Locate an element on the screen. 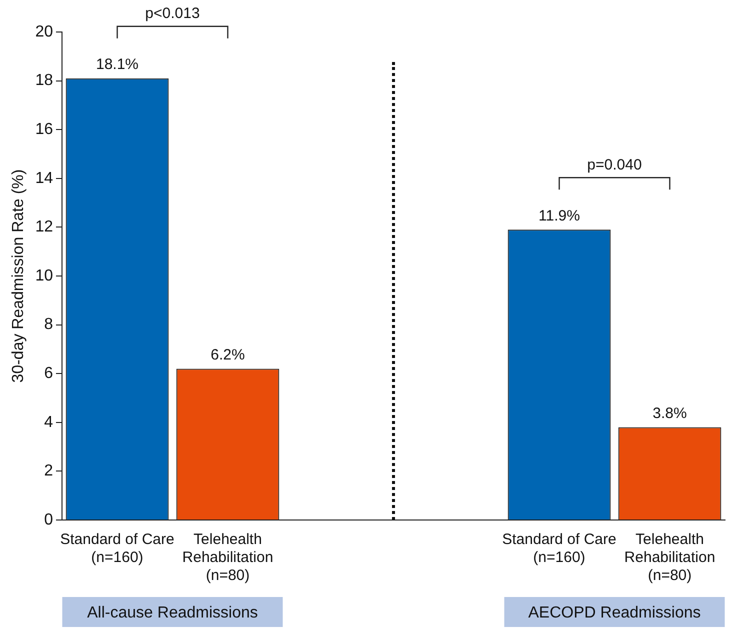 This screenshot has height=628, width=755. y-tick-label: 14 is located at coordinates (44, 178).